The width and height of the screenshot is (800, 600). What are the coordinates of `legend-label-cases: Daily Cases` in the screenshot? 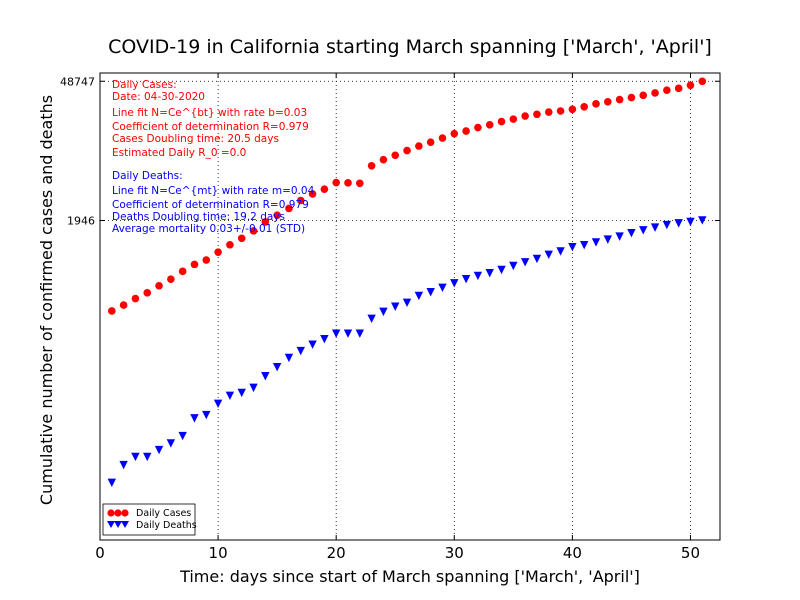 It's located at (163, 513).